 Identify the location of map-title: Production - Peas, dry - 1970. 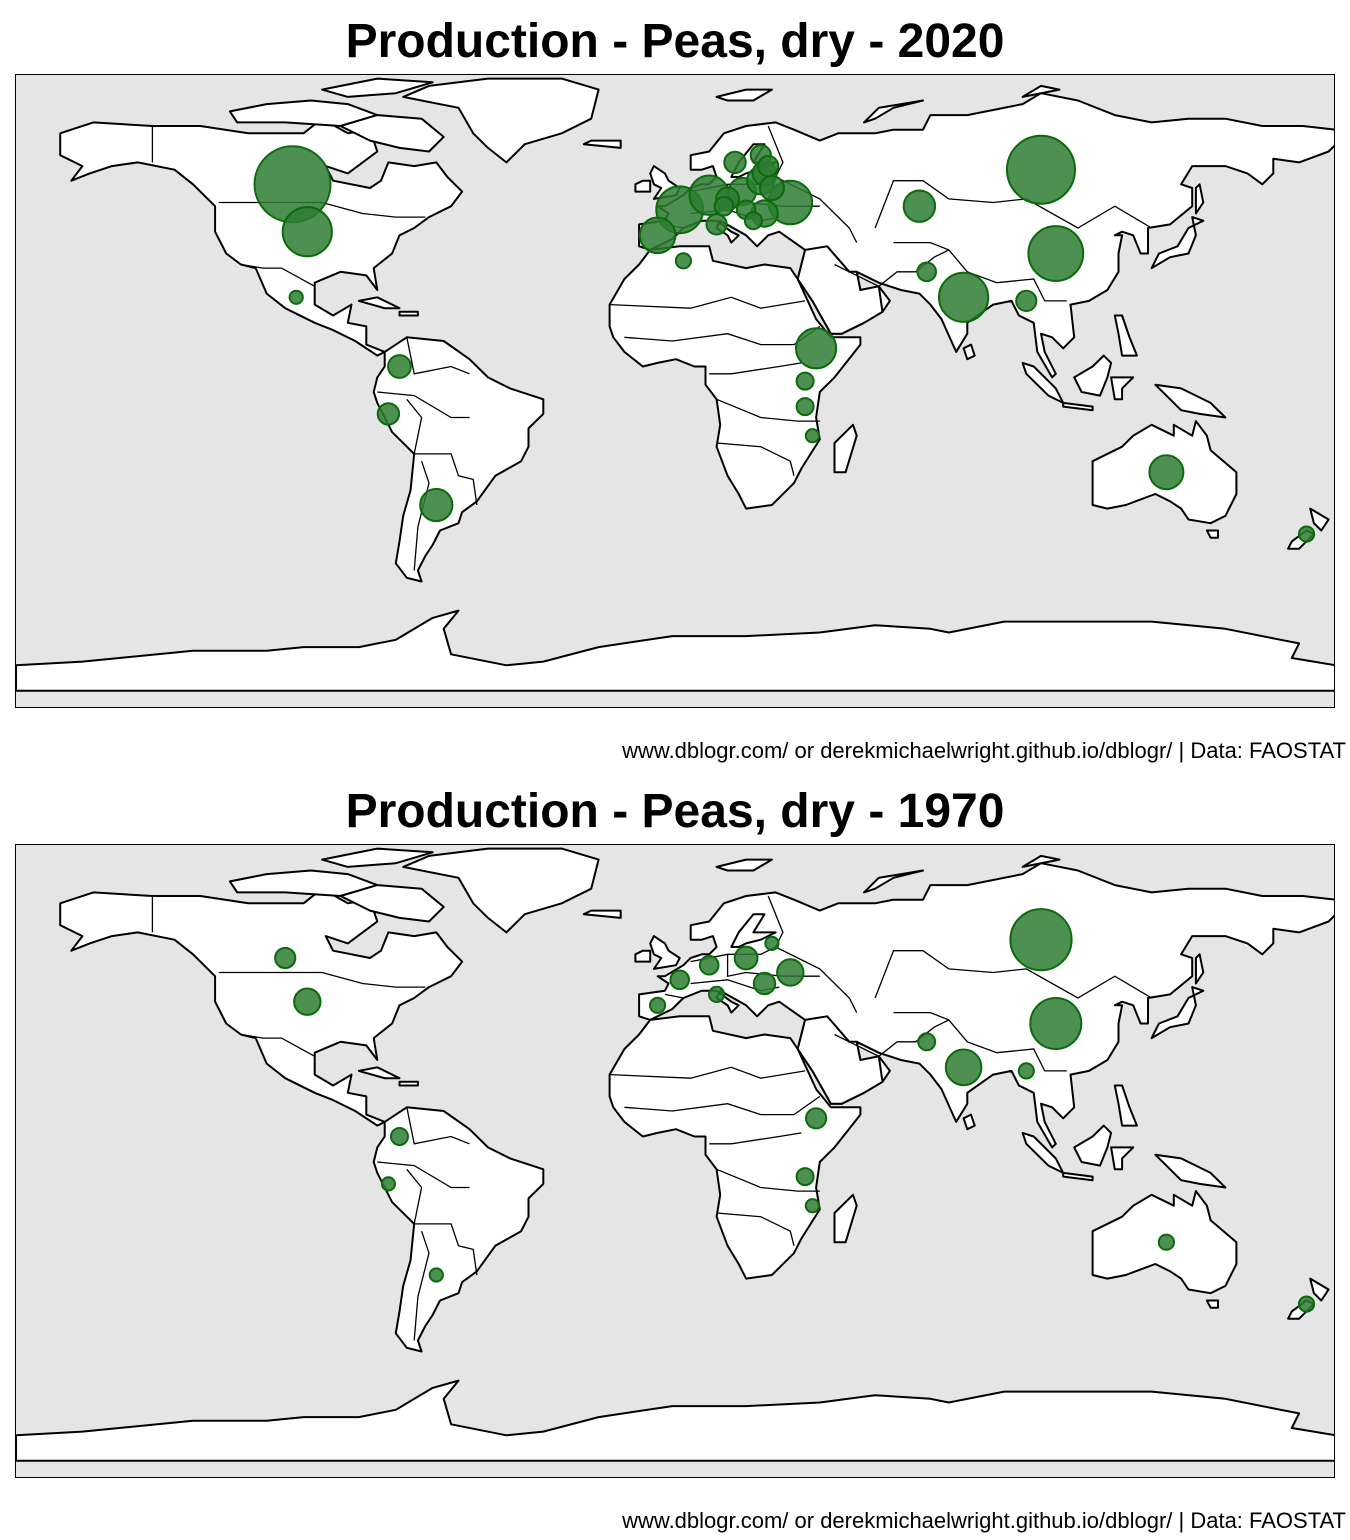
(675, 811).